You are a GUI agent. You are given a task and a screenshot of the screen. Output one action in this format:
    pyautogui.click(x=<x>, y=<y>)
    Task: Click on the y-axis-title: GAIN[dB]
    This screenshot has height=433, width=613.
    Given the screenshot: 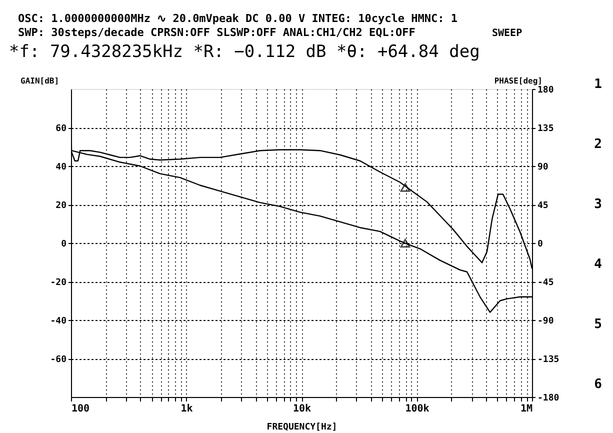 What is the action you would take?
    pyautogui.click(x=40, y=81)
    